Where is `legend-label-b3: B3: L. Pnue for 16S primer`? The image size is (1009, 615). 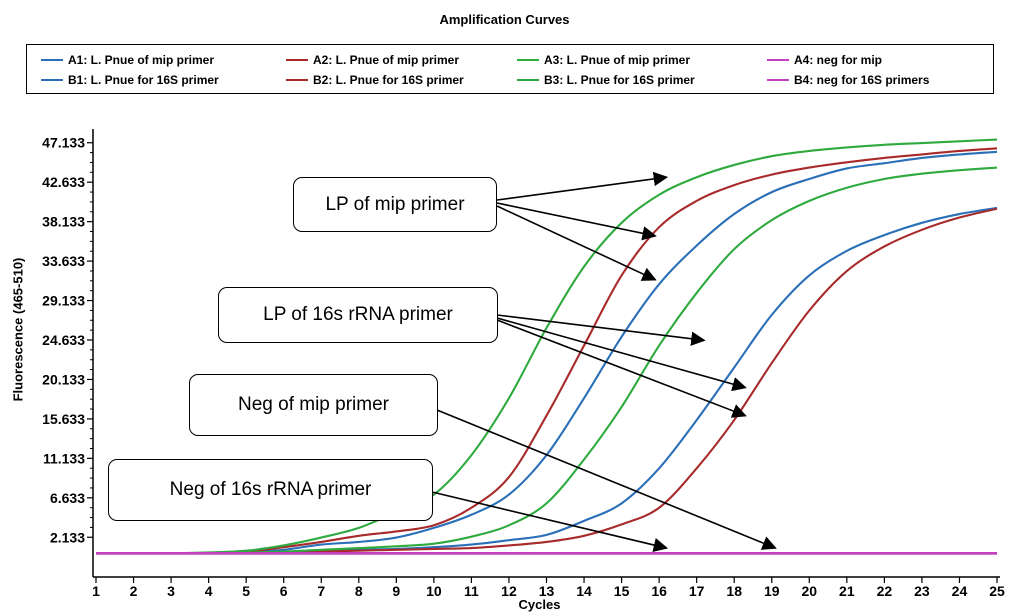 legend-label-b3: B3: L. Pnue for 16S primer is located at coordinates (619, 80).